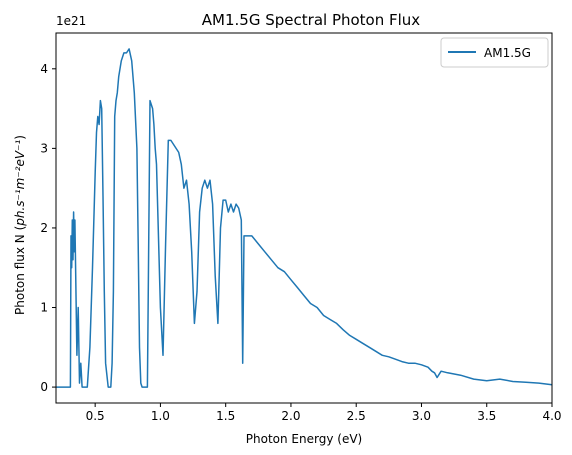  Describe the element at coordinates (71, 21) in the screenshot. I see `y-multiplier-label: 1e21` at that location.